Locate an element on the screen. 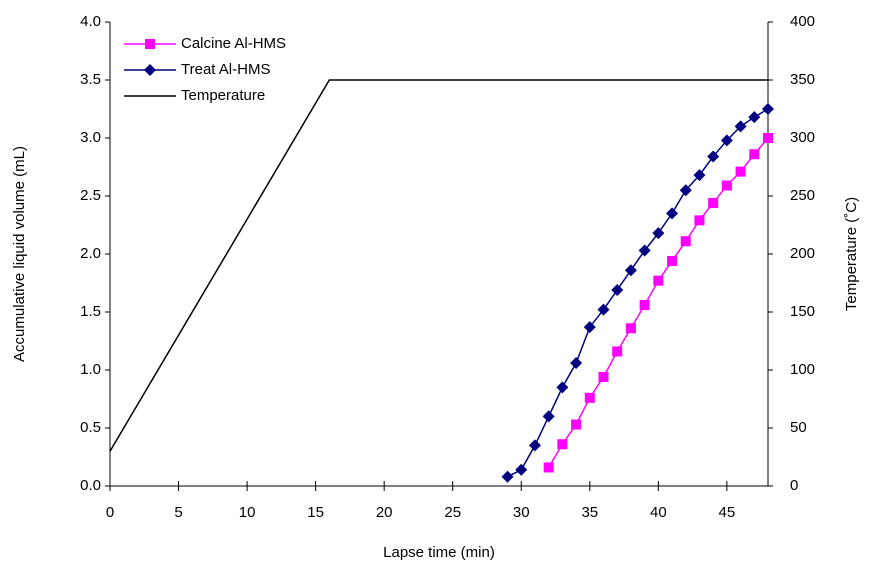 This screenshot has height=573, width=869. y-tick-label: 0.0 is located at coordinates (90, 485).